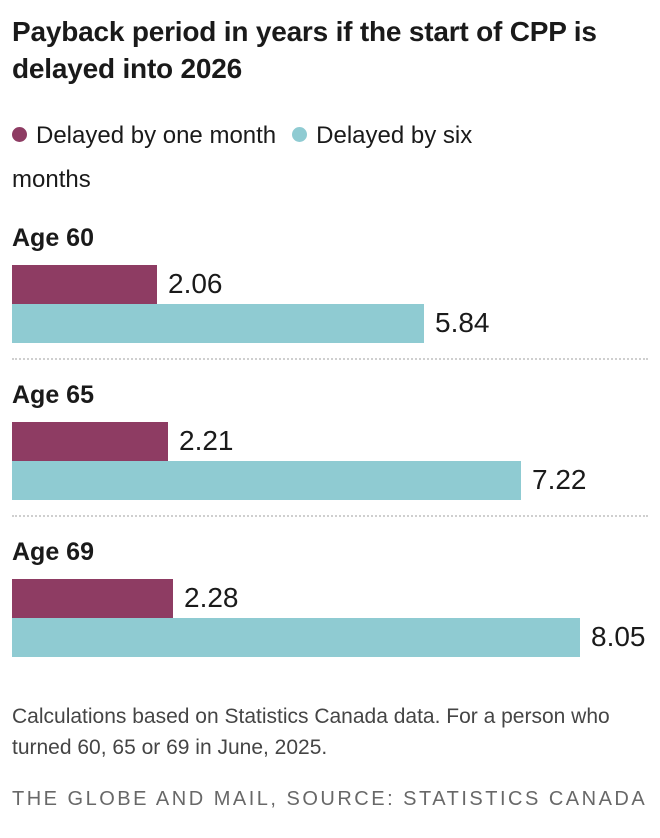 Image resolution: width=660 pixels, height=838 pixels. I want to click on legend-item-one-month: Delayed by one month, so click(144, 135).